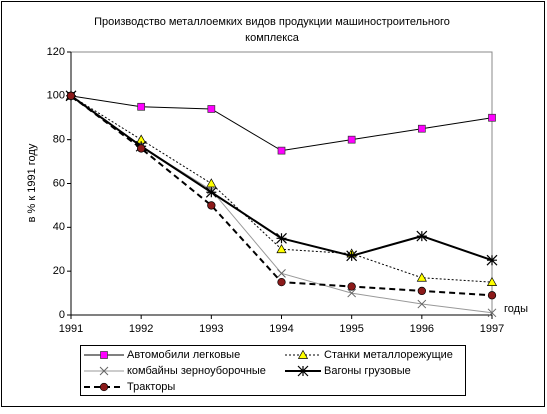 This screenshot has height=414, width=547. I want to click on x-tick-label: 1997, so click(492, 329).